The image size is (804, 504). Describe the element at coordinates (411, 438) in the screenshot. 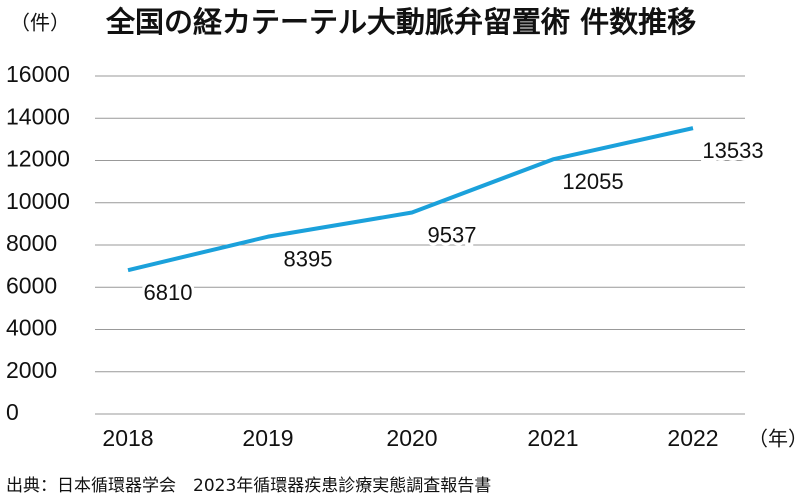

I see `x-tick-label: 2020` at that location.